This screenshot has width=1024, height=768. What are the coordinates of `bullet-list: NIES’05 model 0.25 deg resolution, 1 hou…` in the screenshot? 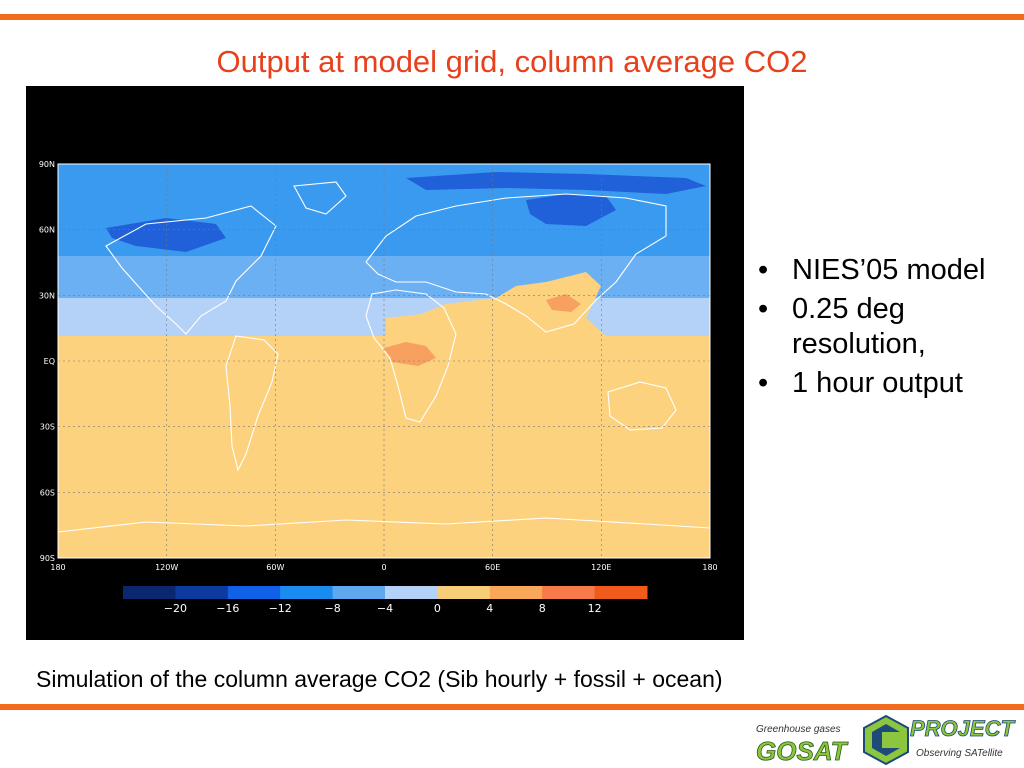 It's located at (889, 329).